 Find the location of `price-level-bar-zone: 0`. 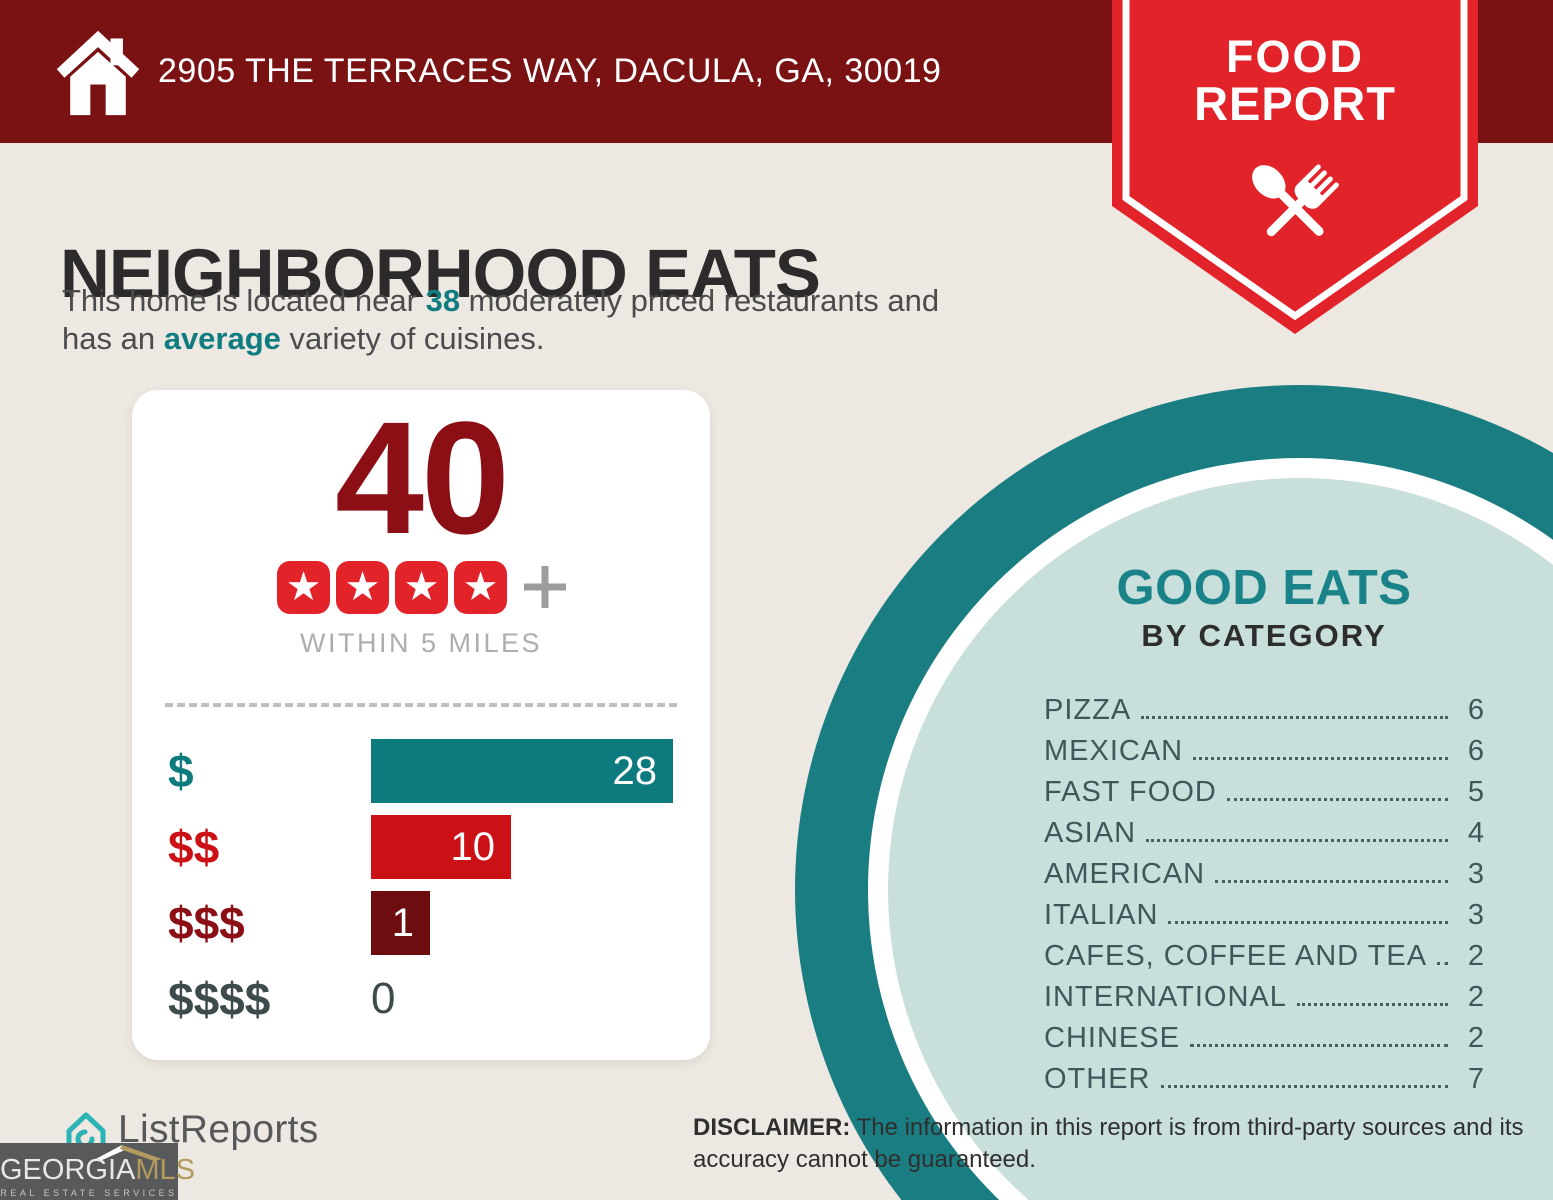

price-level-bar-zone: 0 is located at coordinates (540, 999).